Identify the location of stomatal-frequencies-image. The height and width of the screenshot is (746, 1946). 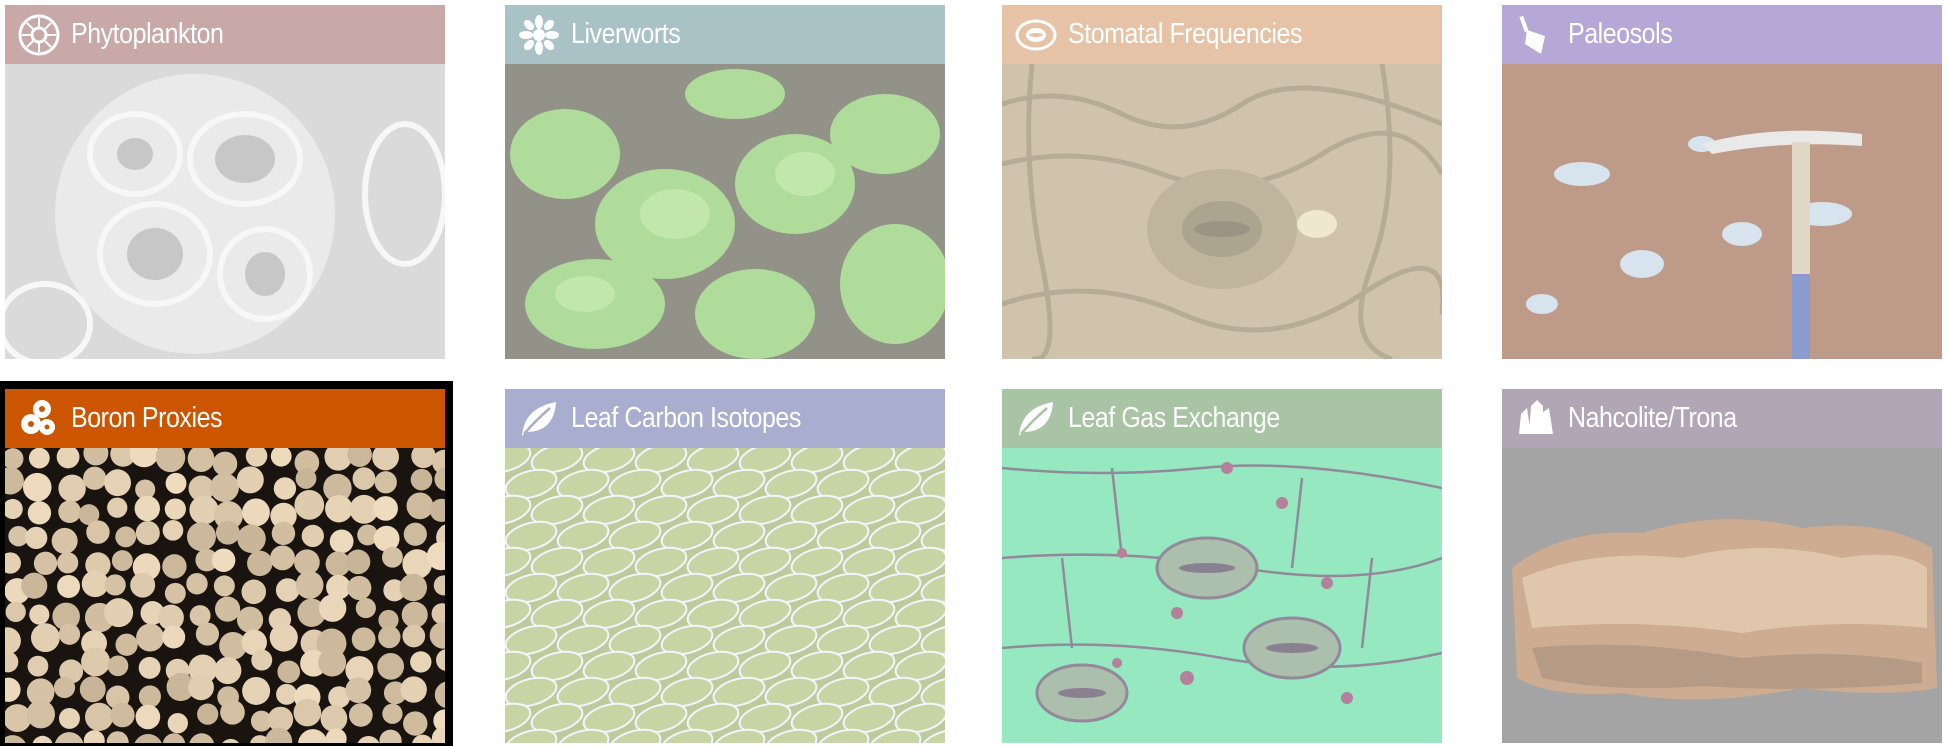
(1222, 211).